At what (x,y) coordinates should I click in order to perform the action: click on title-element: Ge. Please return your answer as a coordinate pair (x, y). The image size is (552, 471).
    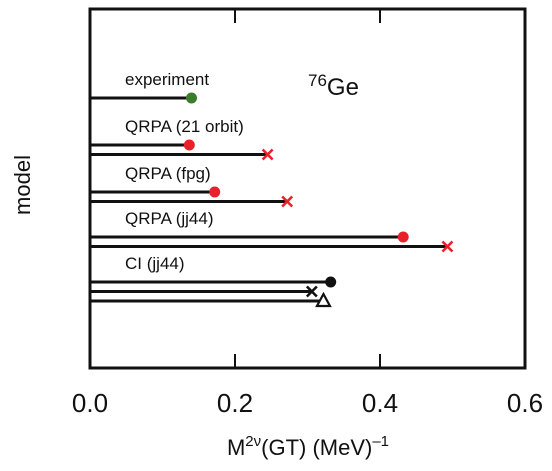
    Looking at the image, I should click on (343, 87).